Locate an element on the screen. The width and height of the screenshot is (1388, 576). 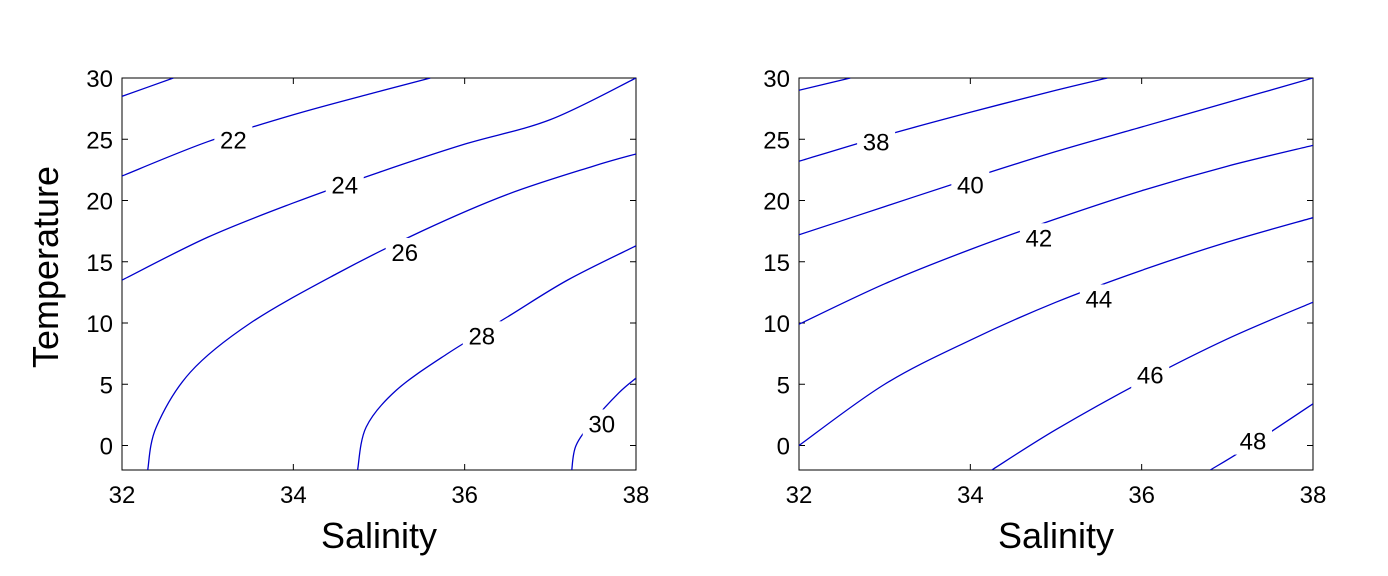
contour-label: 24 is located at coordinates (344, 186).